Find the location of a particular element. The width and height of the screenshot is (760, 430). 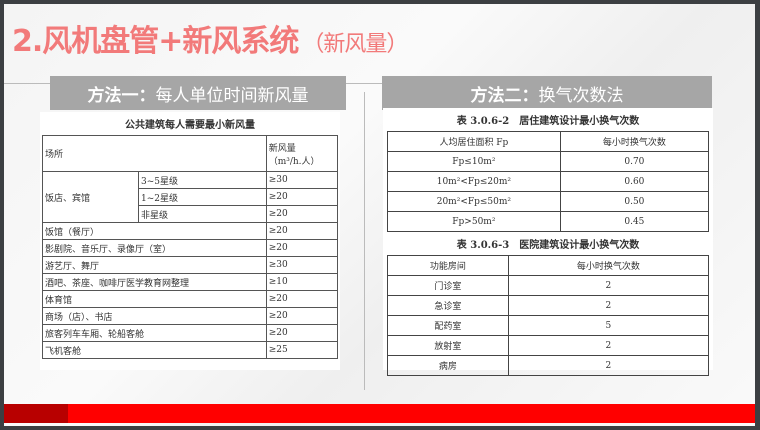

footer-bar is located at coordinates (379, 413).